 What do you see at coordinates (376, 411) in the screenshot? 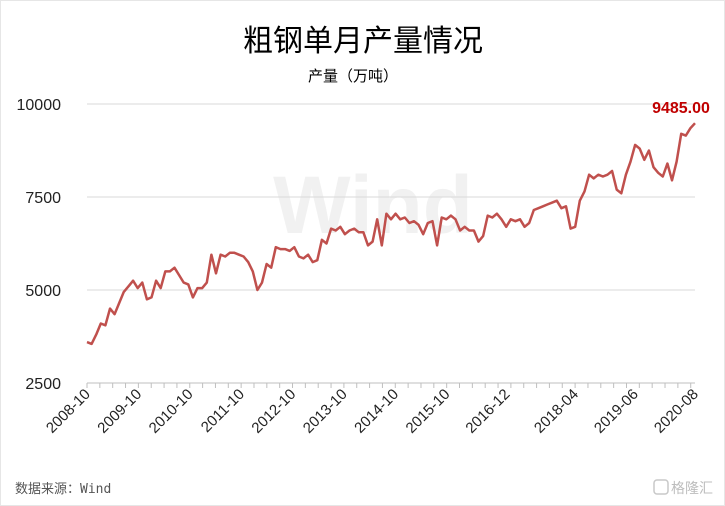
I see `x-tick-label: 2014-10` at bounding box center [376, 411].